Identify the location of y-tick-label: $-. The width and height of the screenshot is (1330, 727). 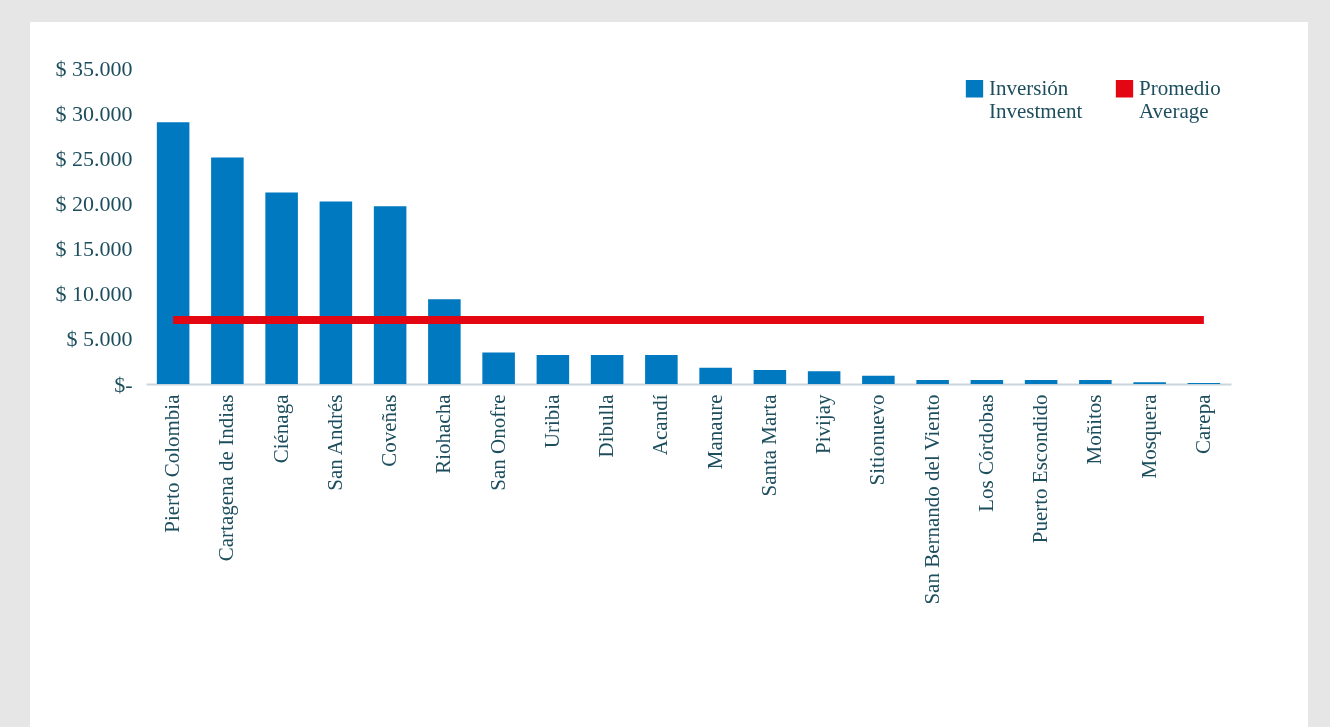
(123, 384).